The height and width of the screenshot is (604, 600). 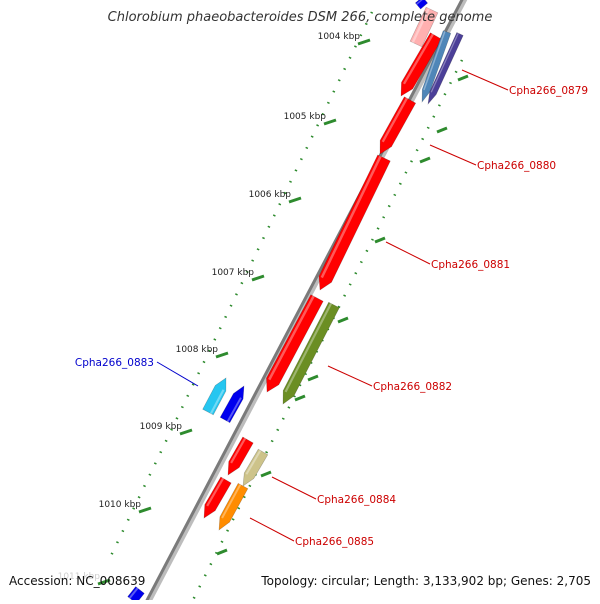 I want to click on gene-label: Cpha266_0883, so click(x=114, y=363).